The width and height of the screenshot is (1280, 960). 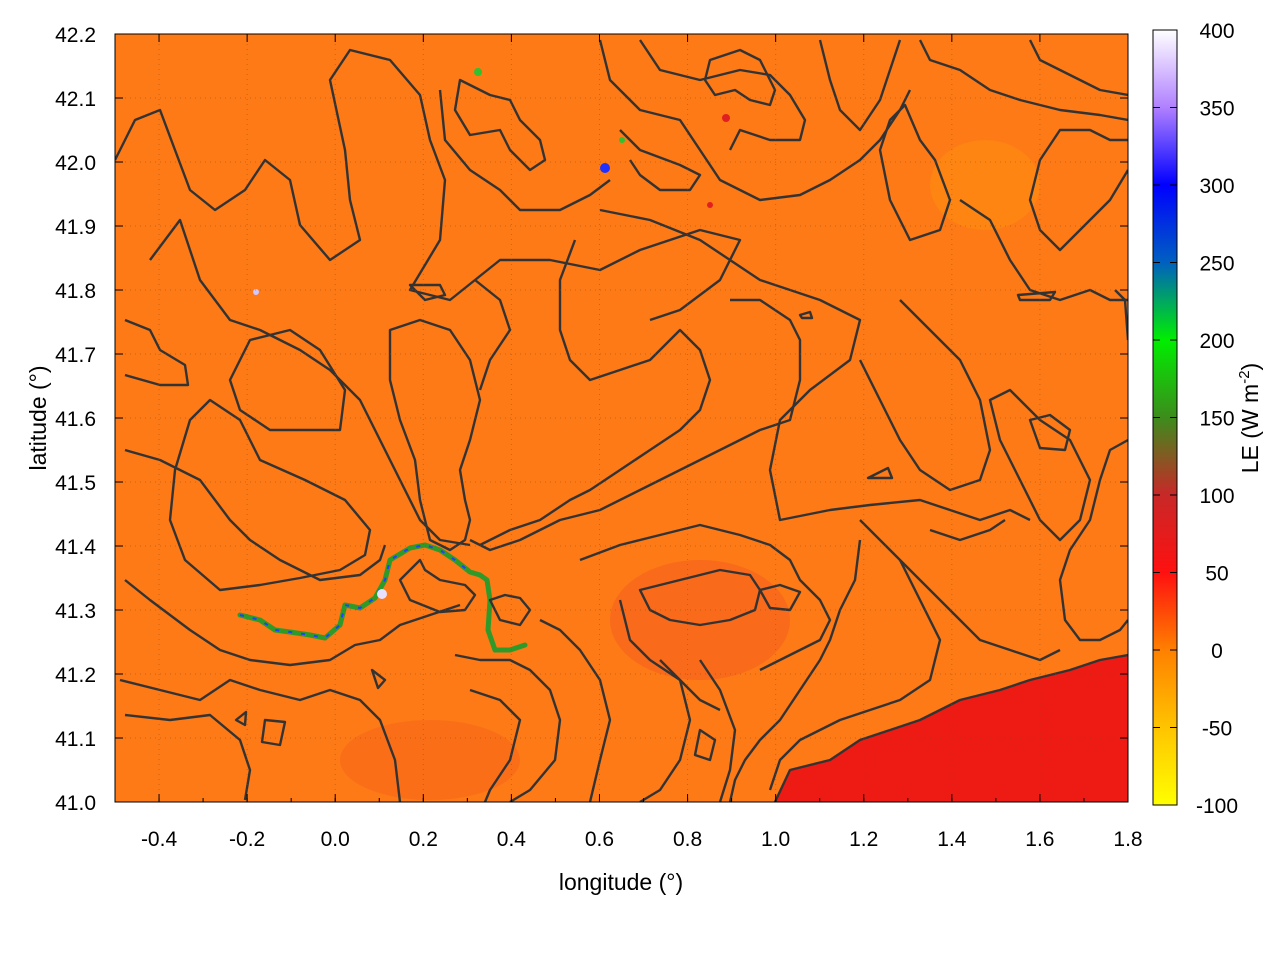 I want to click on river-hotspot, so click(x=382, y=594).